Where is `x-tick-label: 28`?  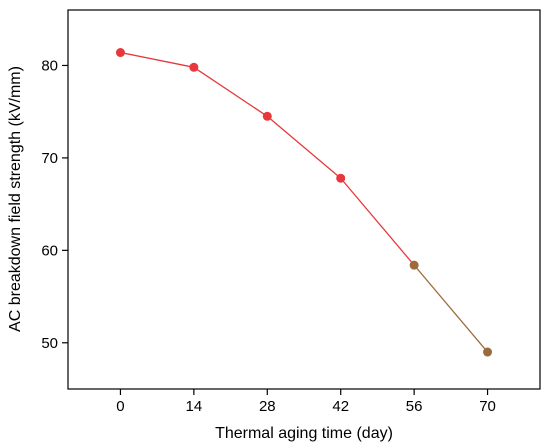
x-tick-label: 28 is located at coordinates (267, 406).